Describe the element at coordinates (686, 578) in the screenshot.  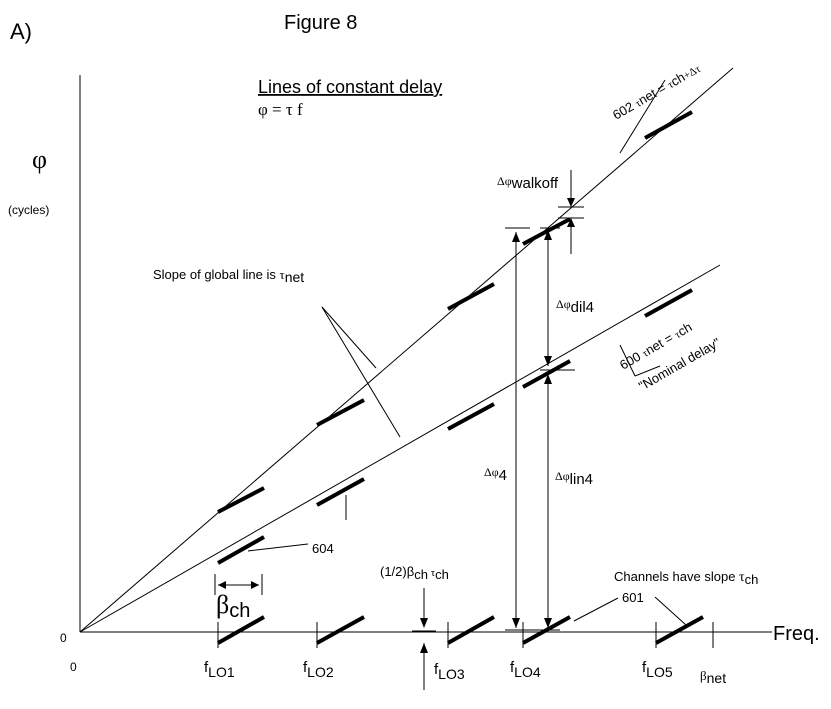
I see `channels-slope-label: Channels have slope τch` at that location.